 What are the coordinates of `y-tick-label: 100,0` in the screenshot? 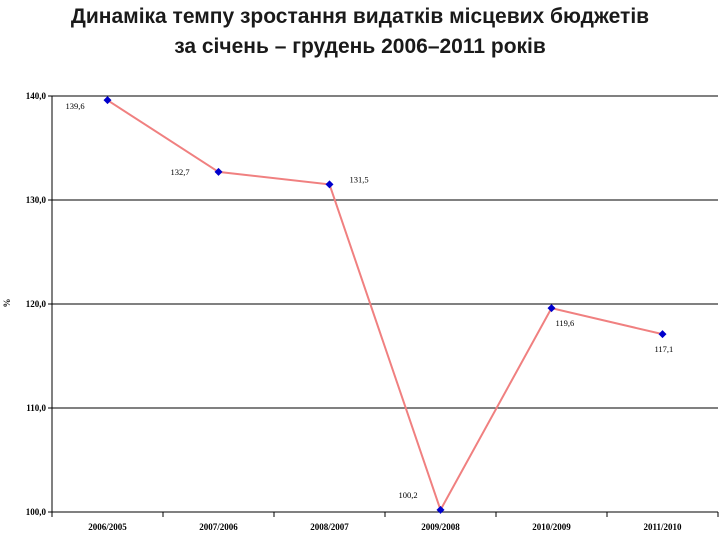 It's located at (36, 512).